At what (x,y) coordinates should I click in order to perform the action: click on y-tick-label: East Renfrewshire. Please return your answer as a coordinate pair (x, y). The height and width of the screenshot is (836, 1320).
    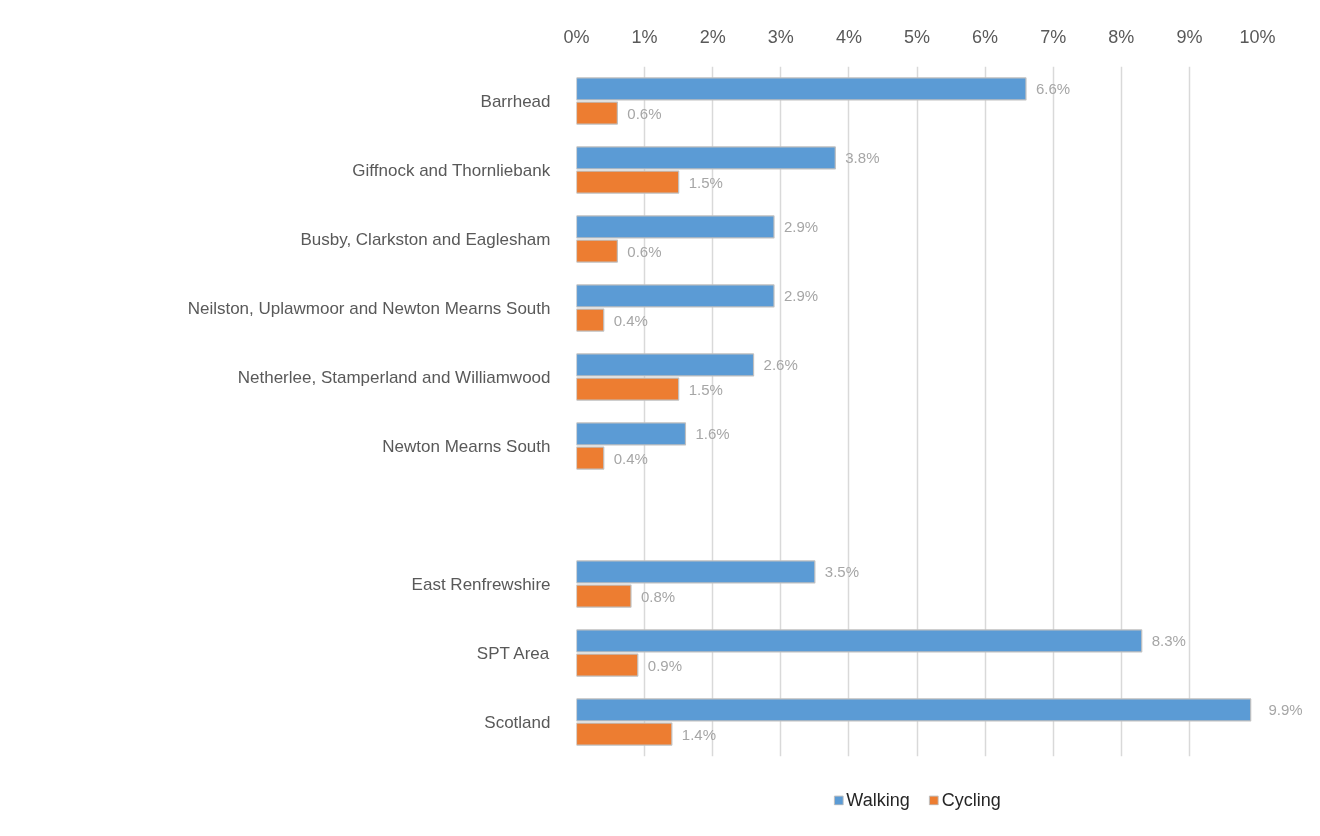
    Looking at the image, I should click on (481, 584).